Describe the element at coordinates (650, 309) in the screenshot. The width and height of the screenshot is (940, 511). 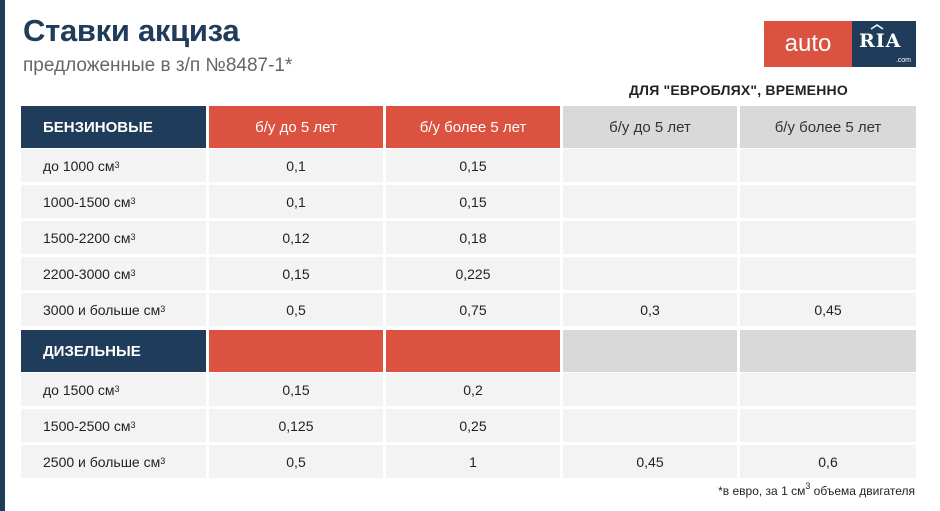
I see `rate-cell: 0,3` at that location.